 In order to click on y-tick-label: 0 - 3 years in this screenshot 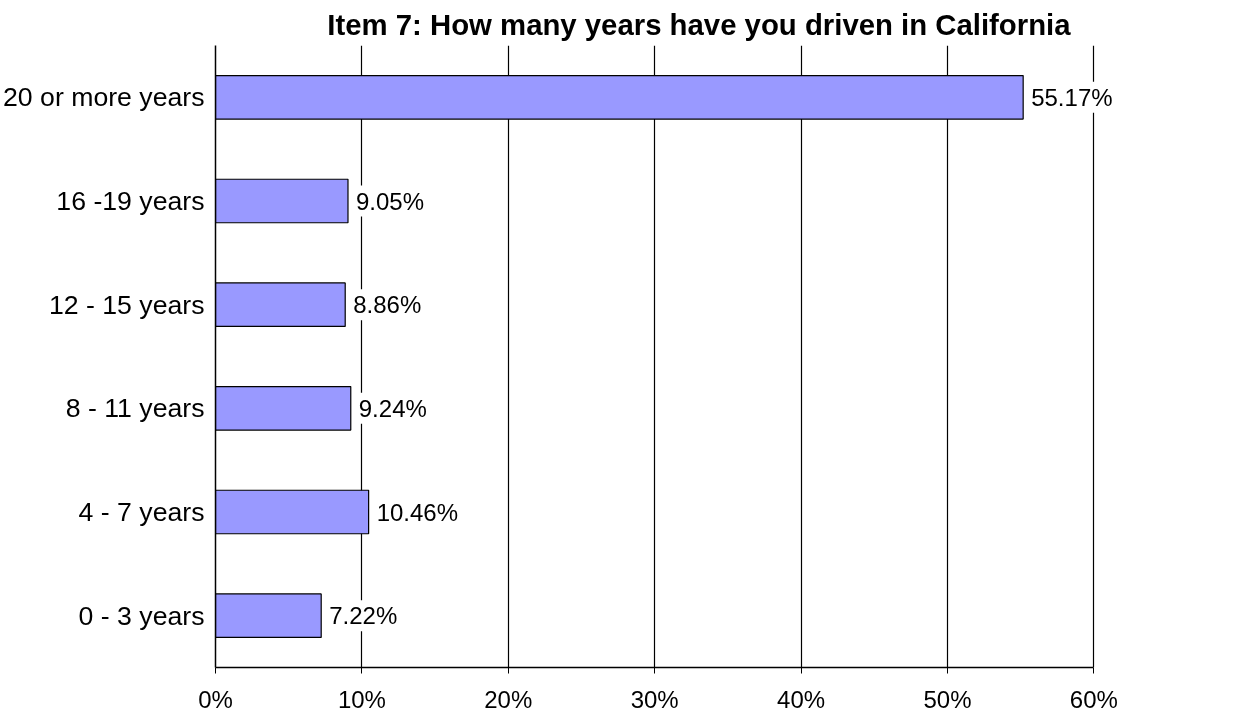, I will do `click(141, 615)`.